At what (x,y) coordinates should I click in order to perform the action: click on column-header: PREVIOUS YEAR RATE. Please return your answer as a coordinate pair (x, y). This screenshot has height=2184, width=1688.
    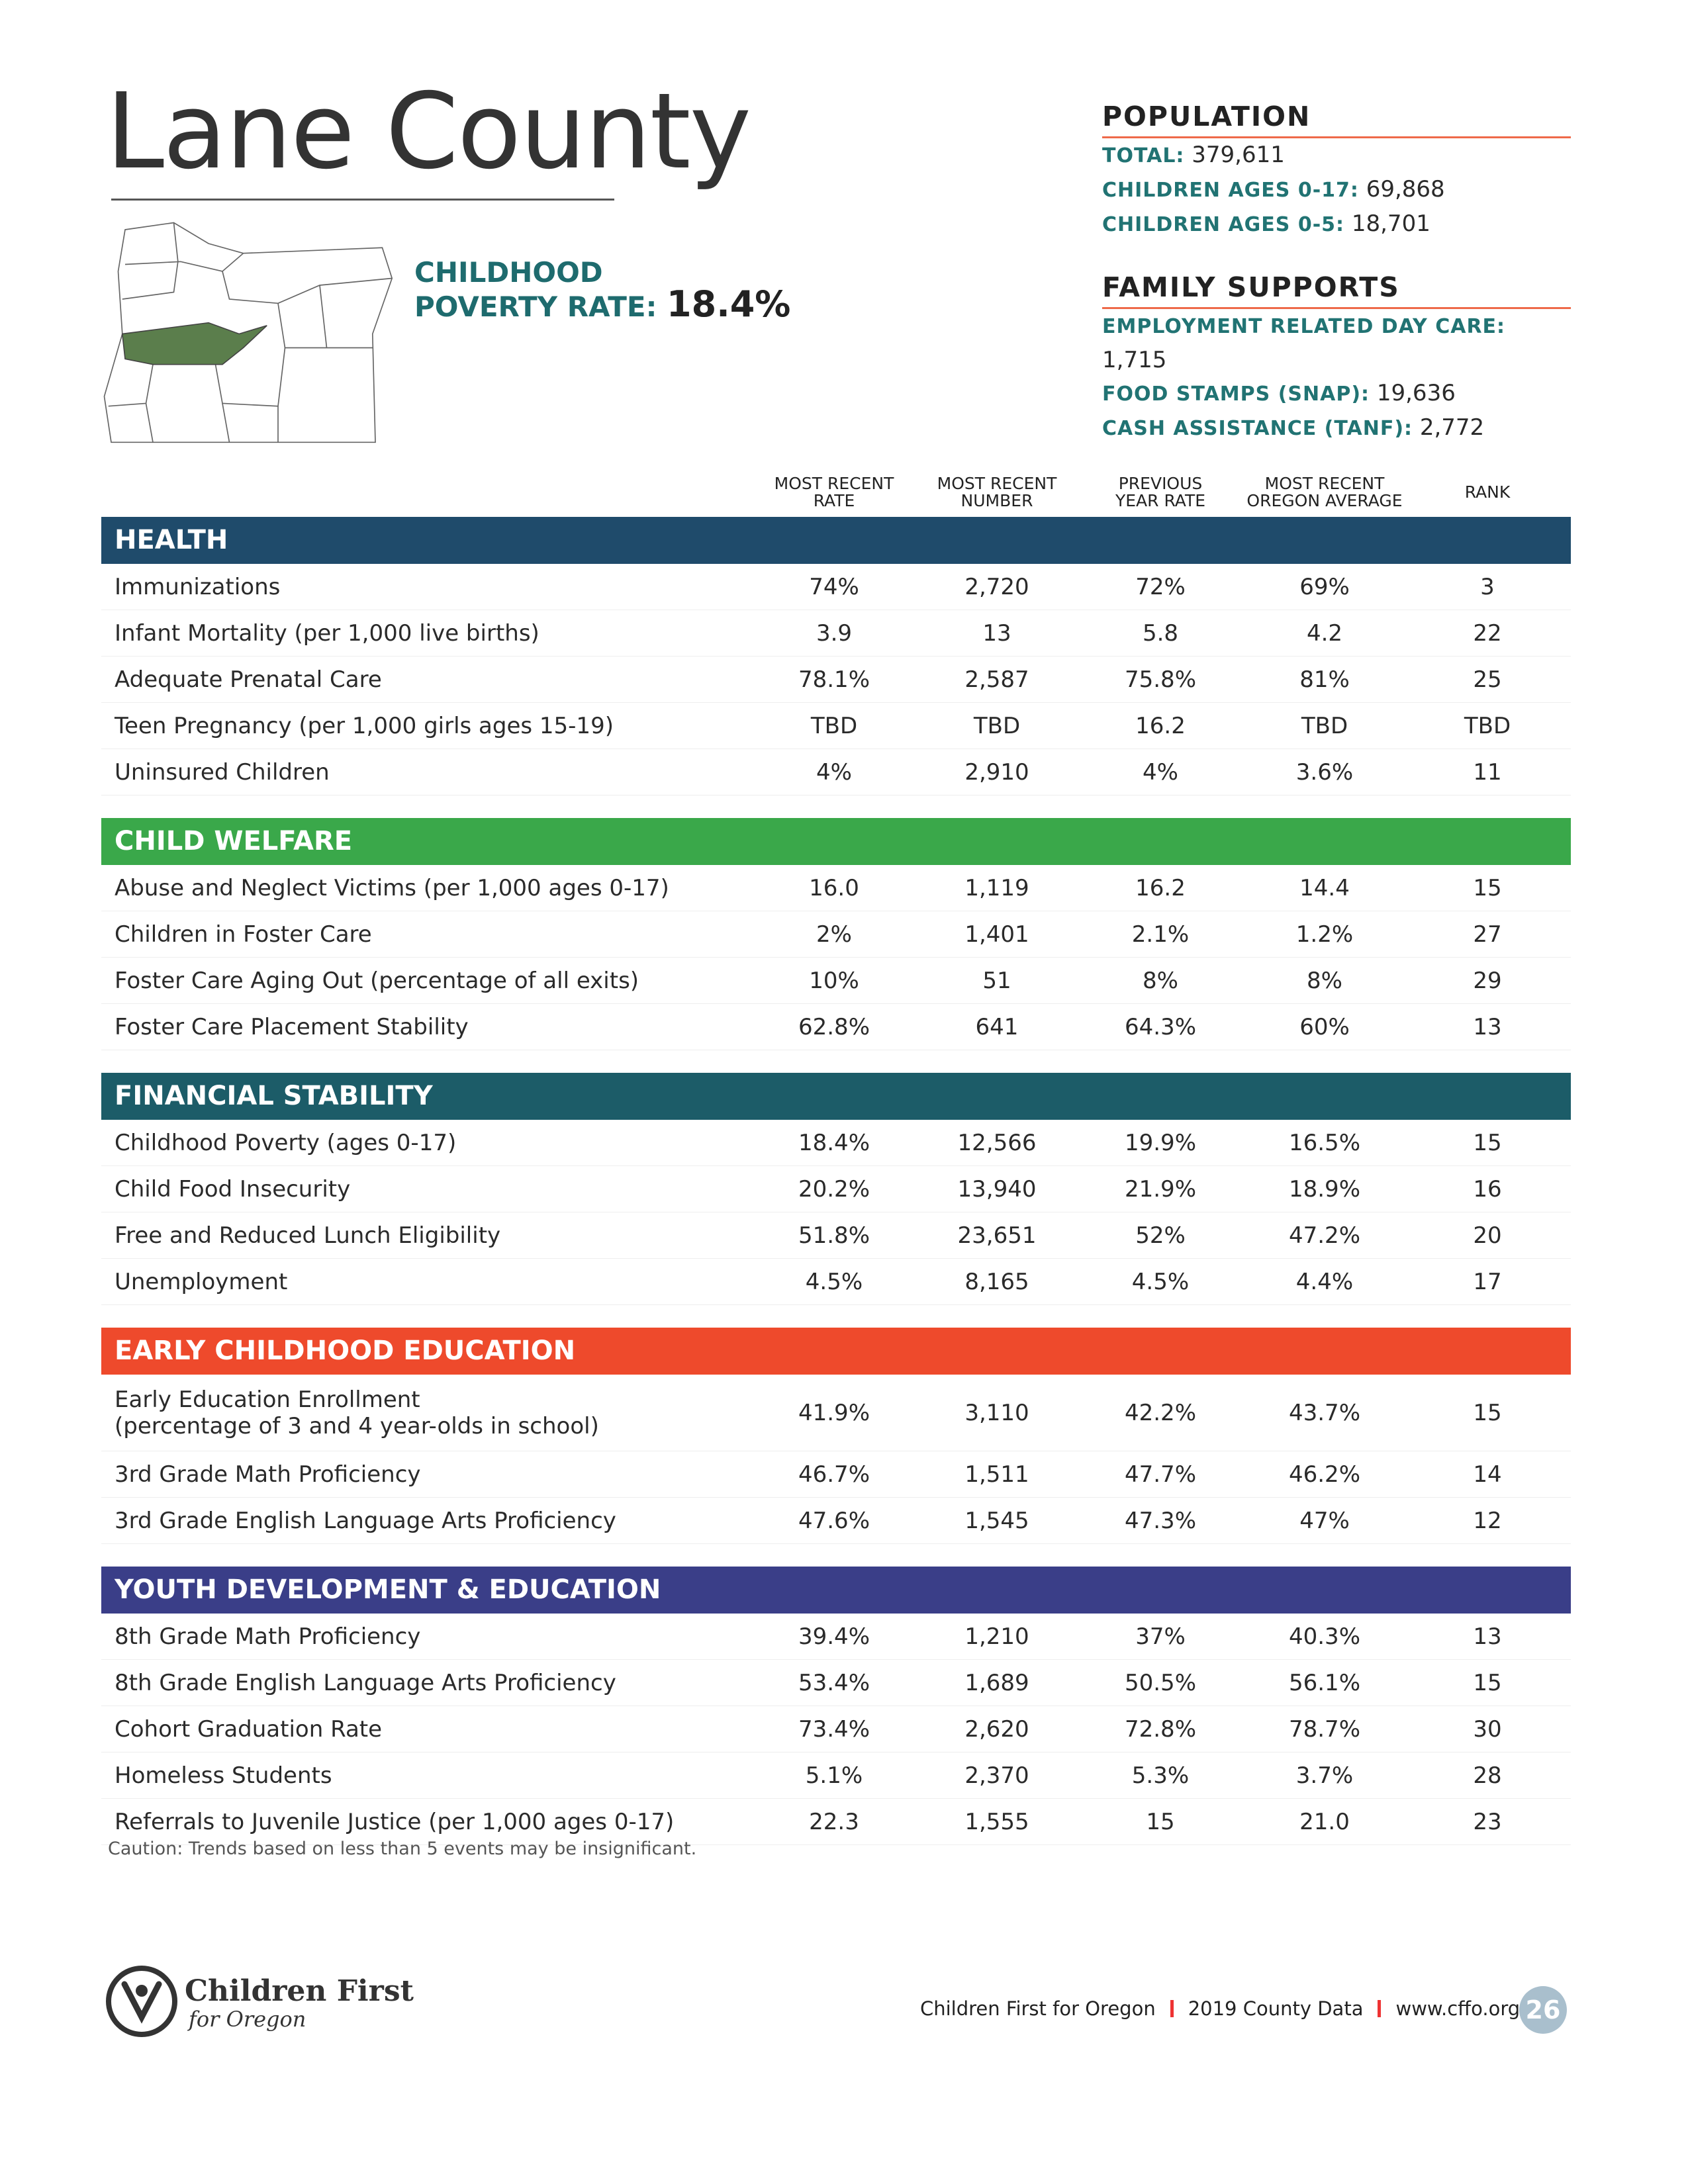
    Looking at the image, I should click on (1160, 493).